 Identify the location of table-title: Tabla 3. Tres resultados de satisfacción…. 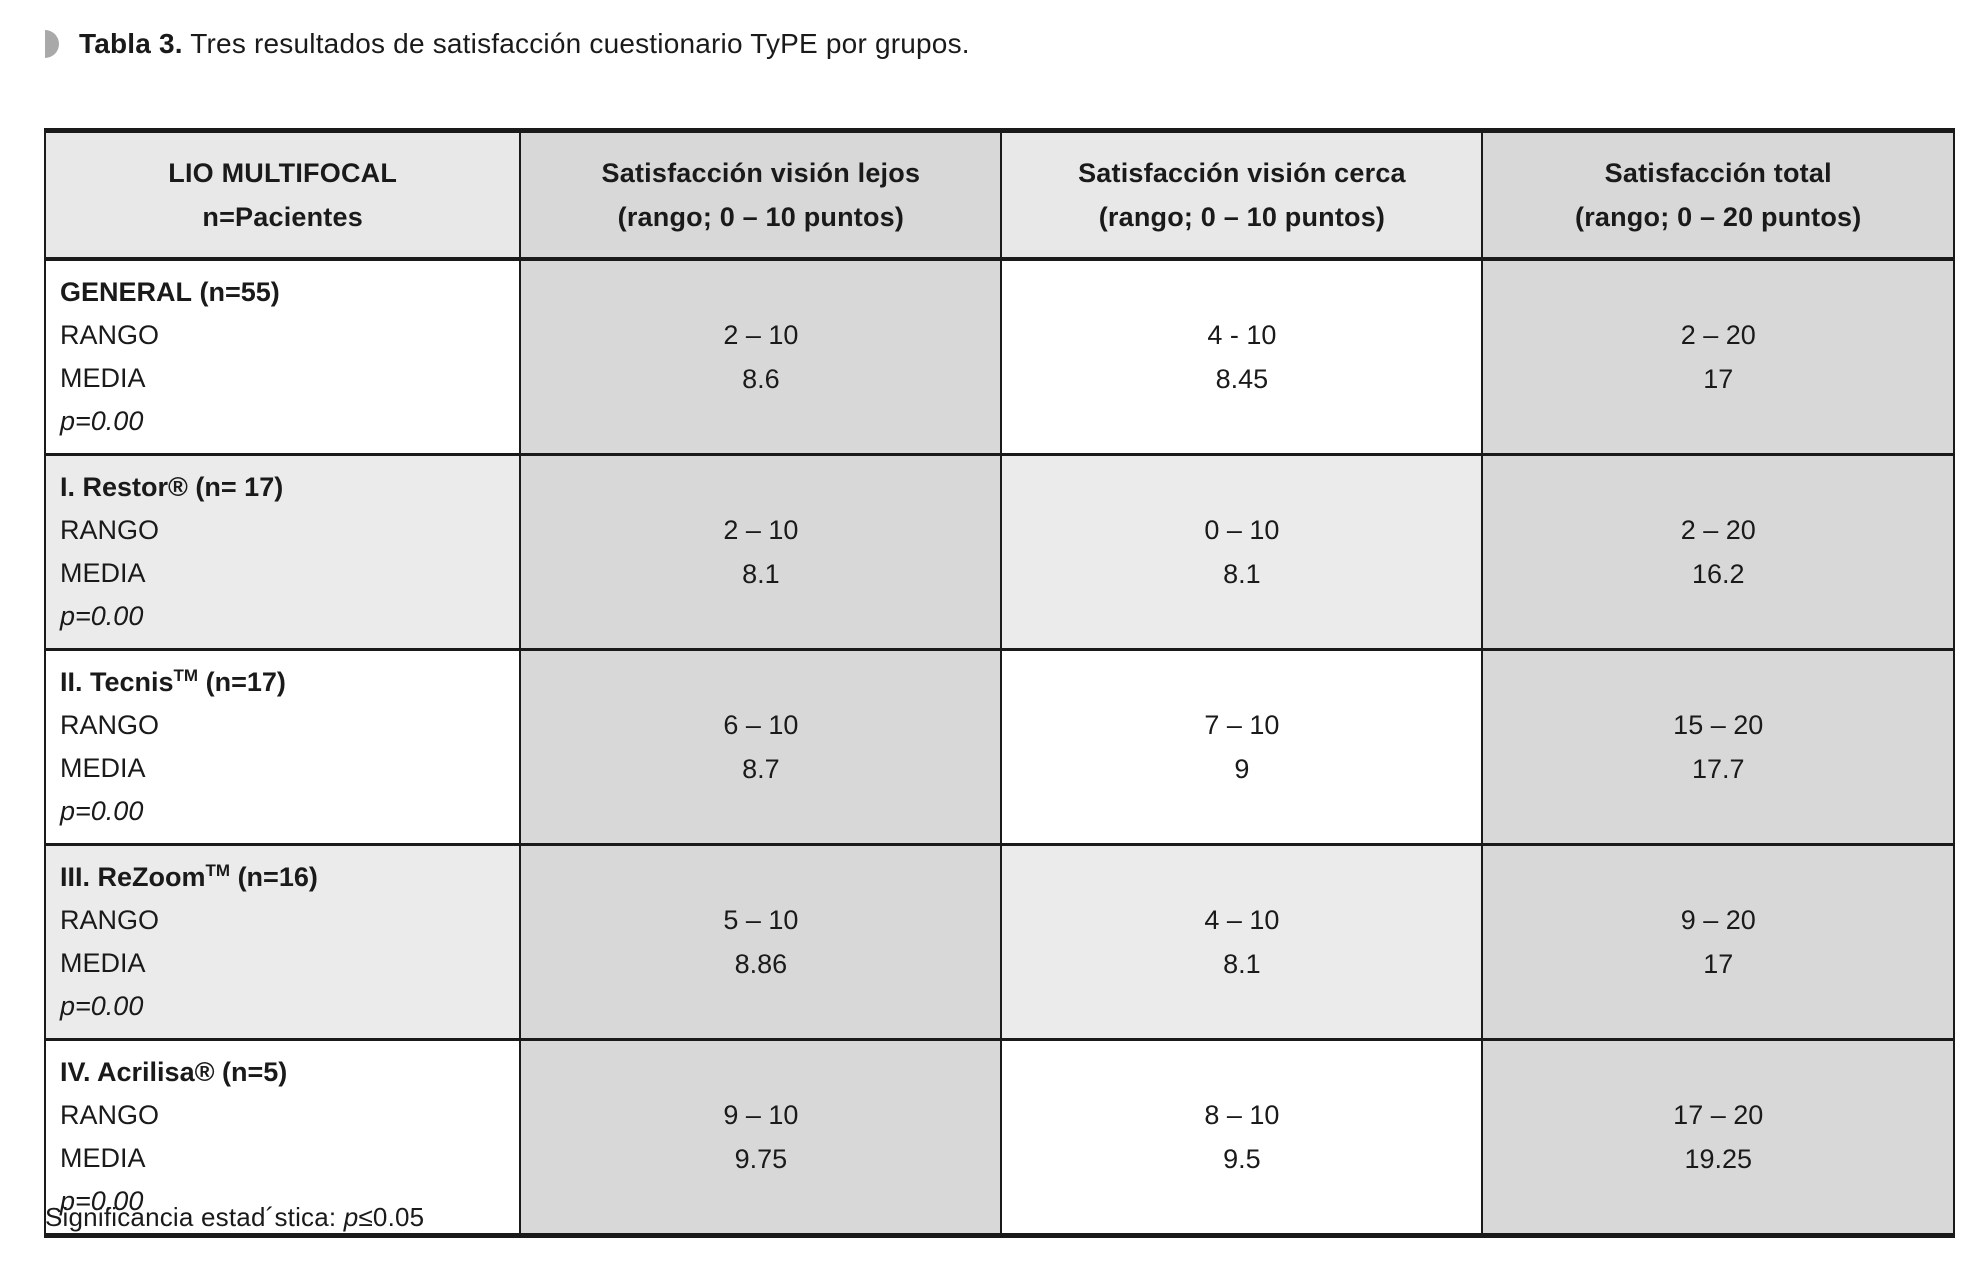
(524, 44).